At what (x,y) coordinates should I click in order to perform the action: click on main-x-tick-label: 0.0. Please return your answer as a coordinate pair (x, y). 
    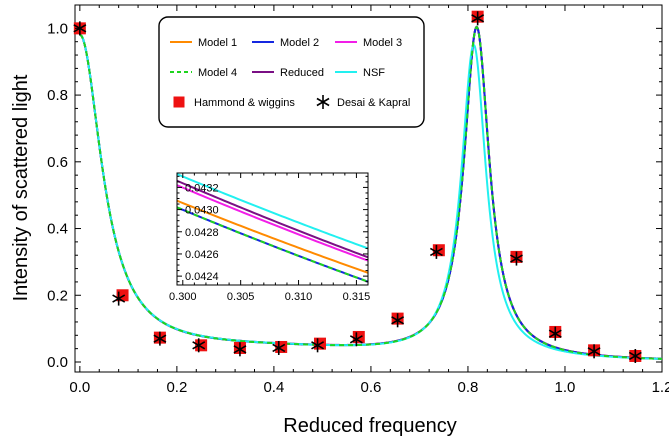
    Looking at the image, I should click on (79, 387).